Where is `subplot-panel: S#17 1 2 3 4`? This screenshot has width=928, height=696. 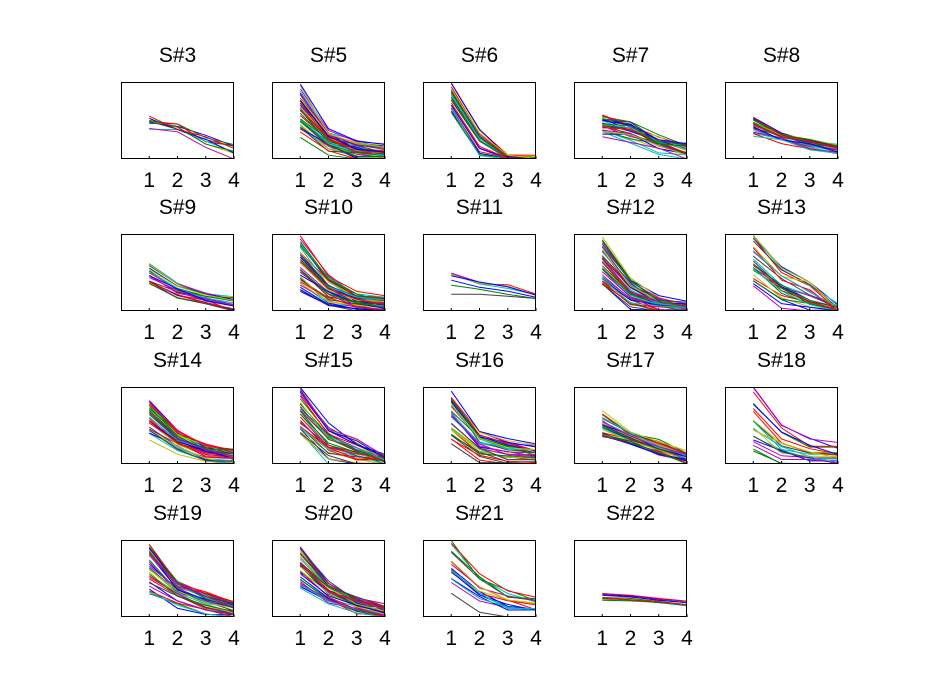
subplot-panel: S#17 1 2 3 4 is located at coordinates (633, 423).